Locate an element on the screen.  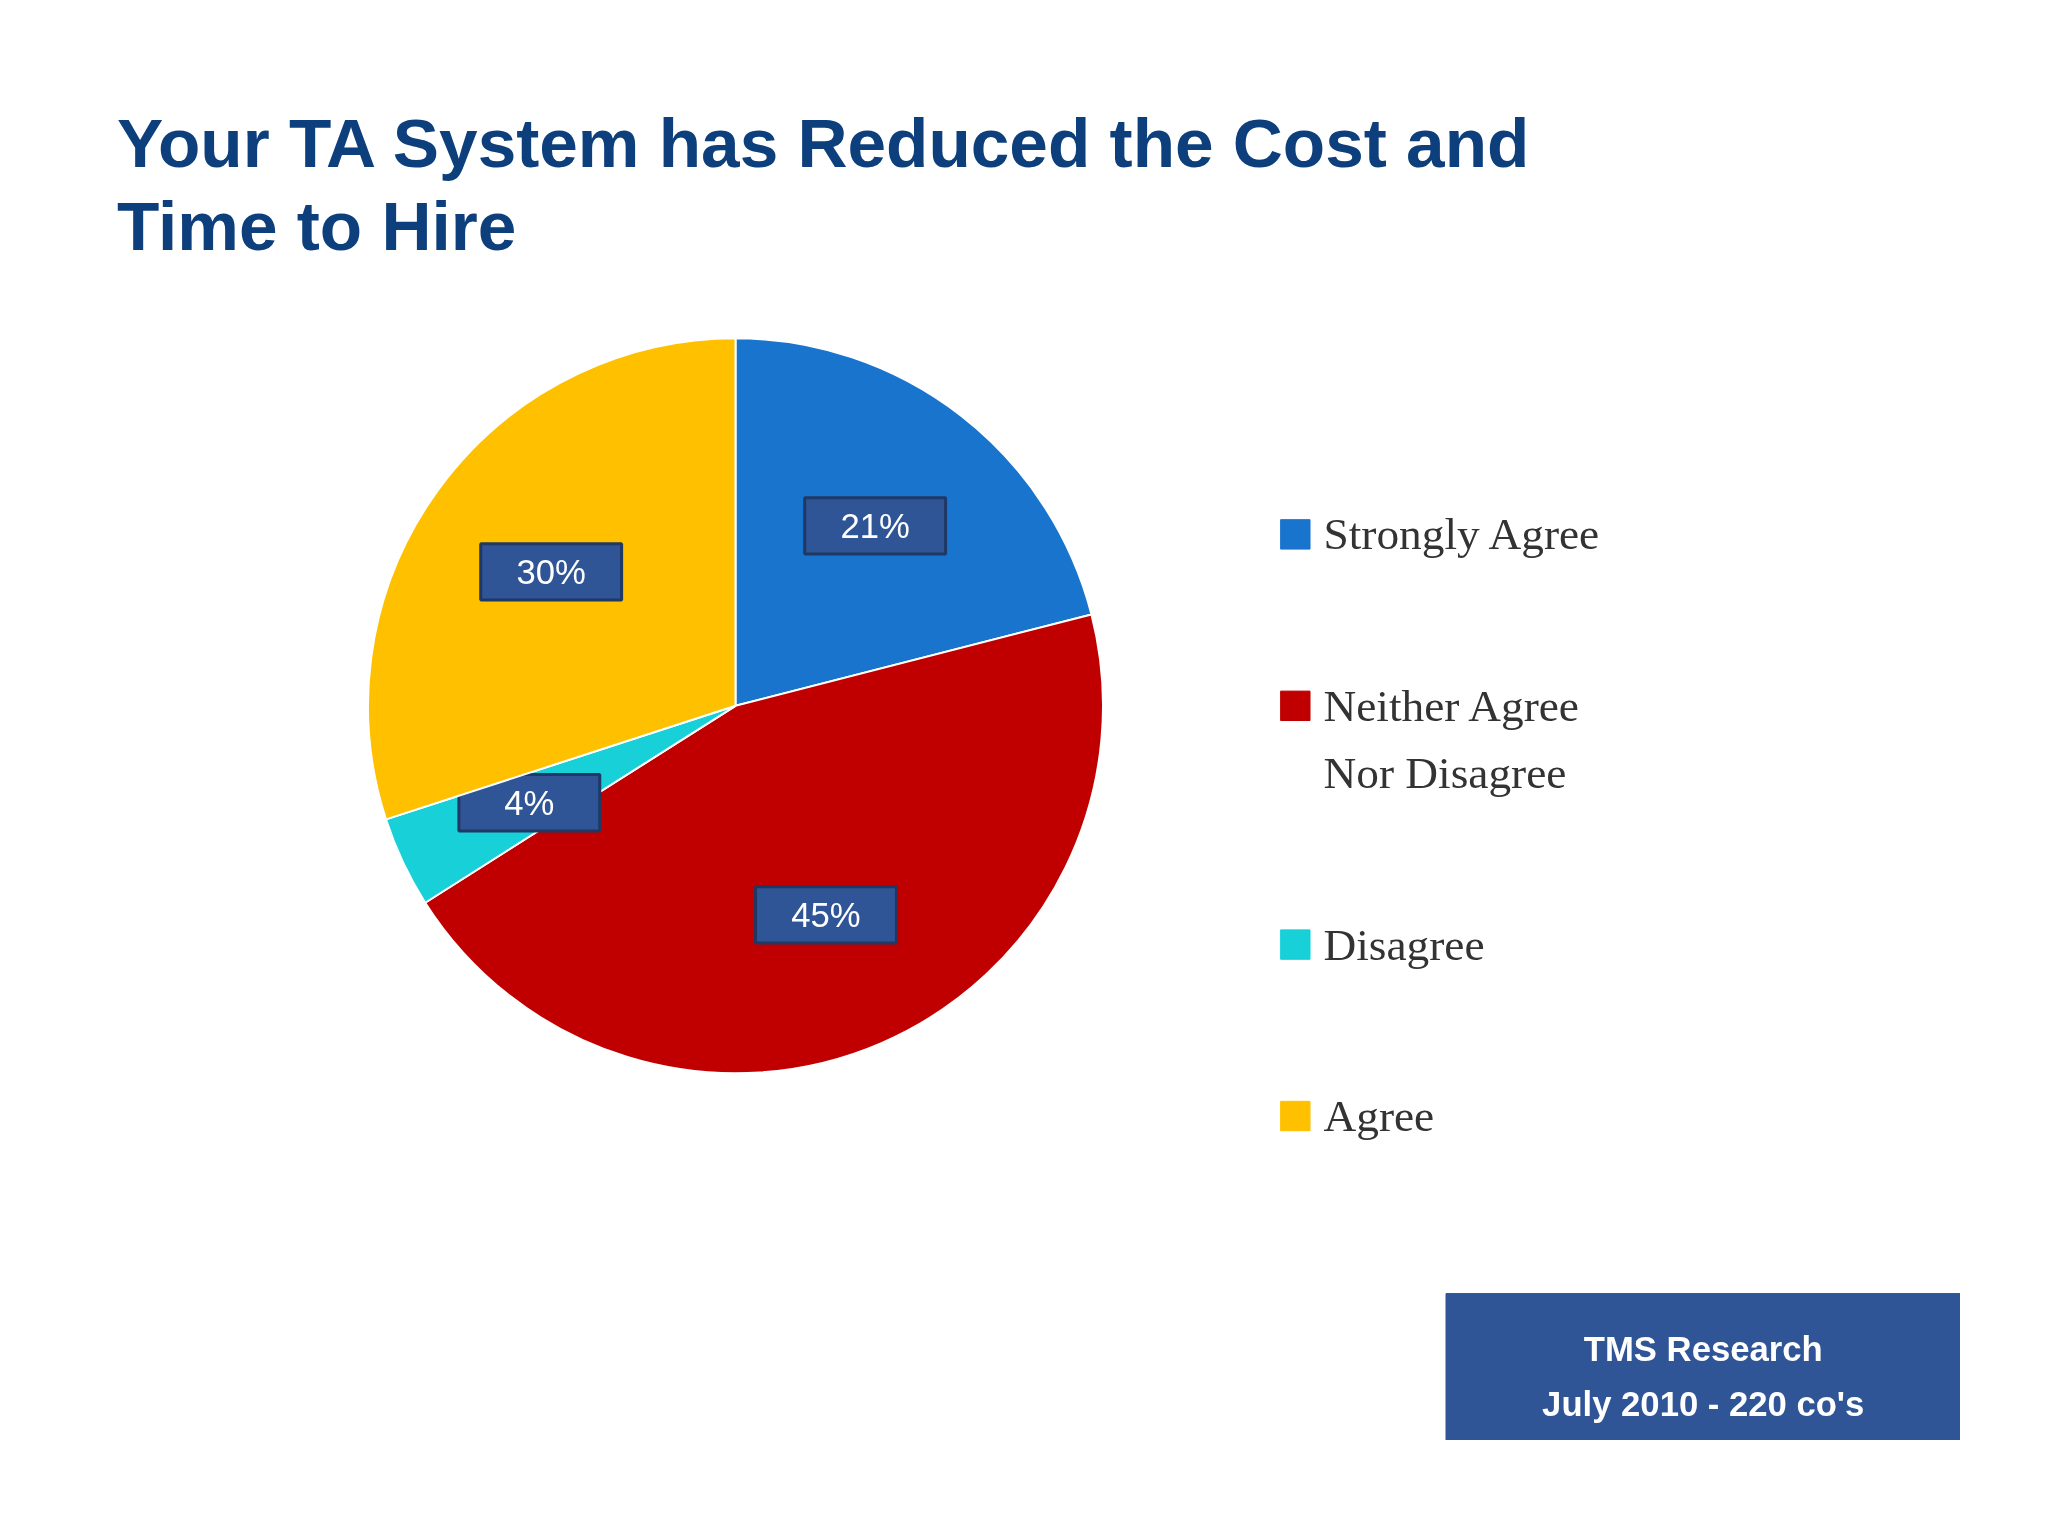
data-label: 21% is located at coordinates (875, 525).